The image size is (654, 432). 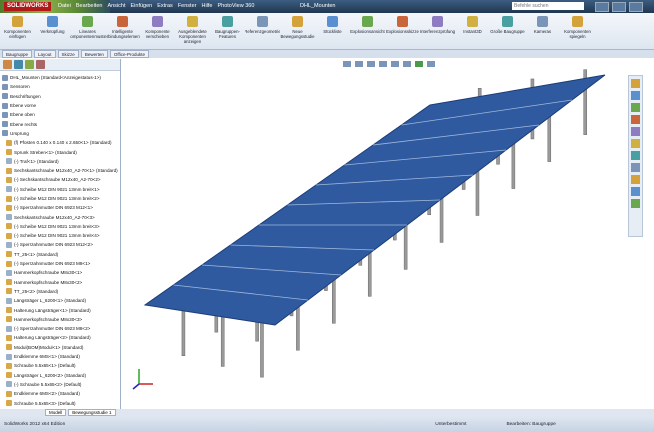 What do you see at coordinates (236, 6) in the screenshot?
I see `menu-item: PhotoView 360` at bounding box center [236, 6].